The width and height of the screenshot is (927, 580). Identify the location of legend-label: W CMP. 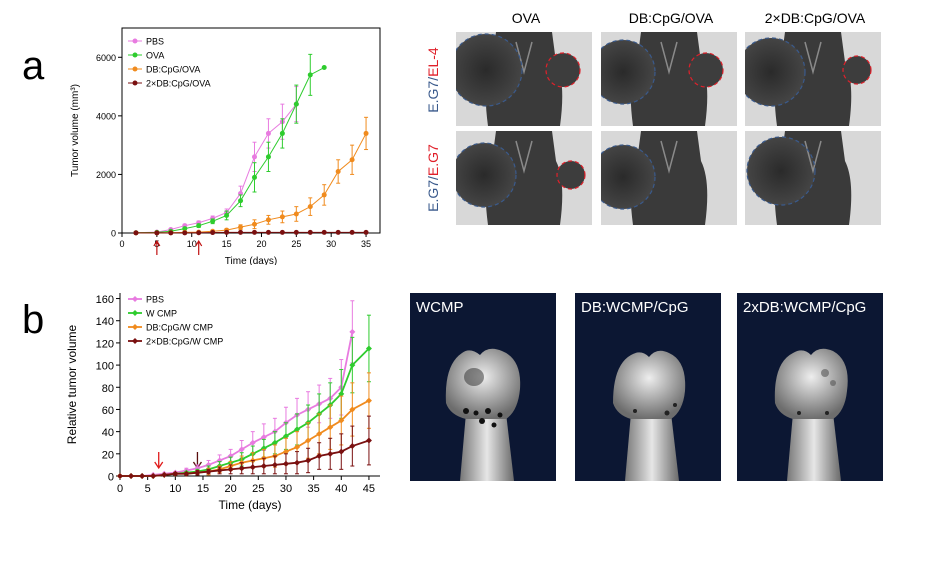
(161, 314).